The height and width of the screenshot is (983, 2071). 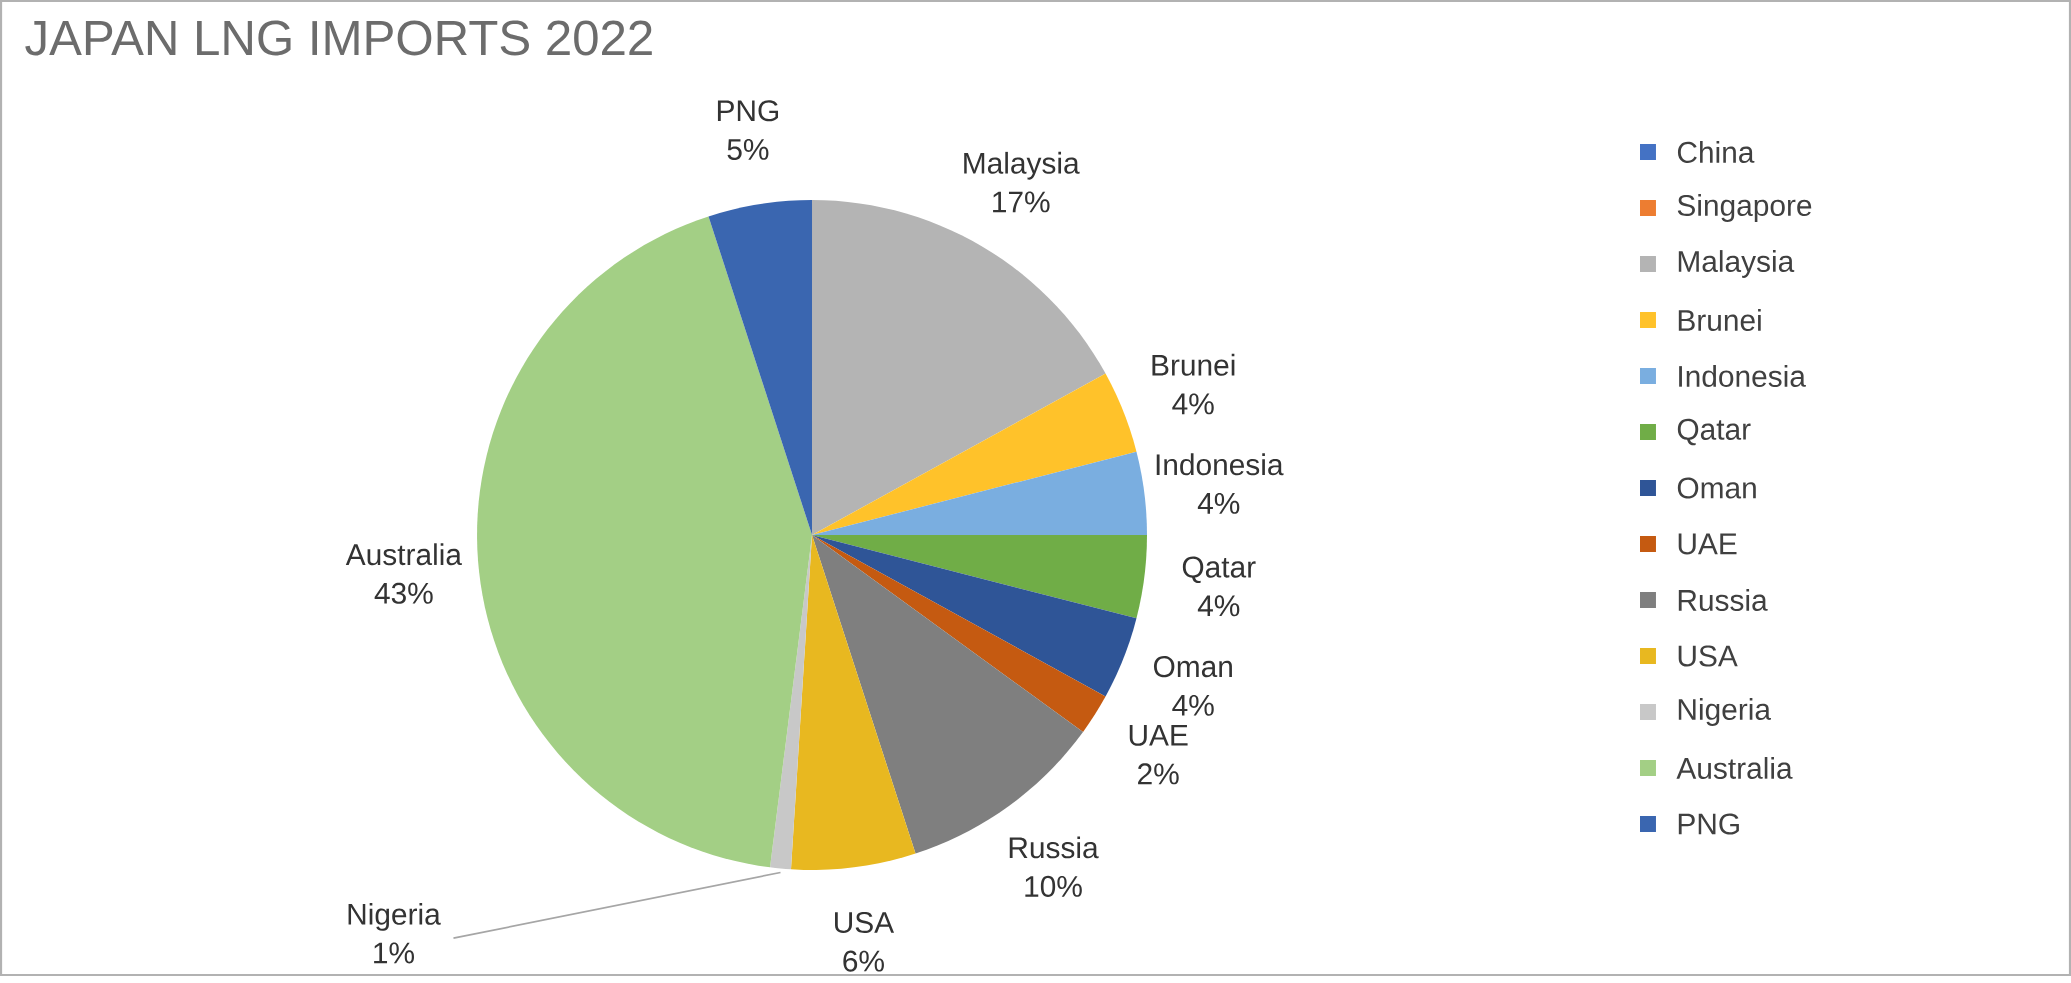 What do you see at coordinates (1714, 432) in the screenshot?
I see `legend-label: Qatar` at bounding box center [1714, 432].